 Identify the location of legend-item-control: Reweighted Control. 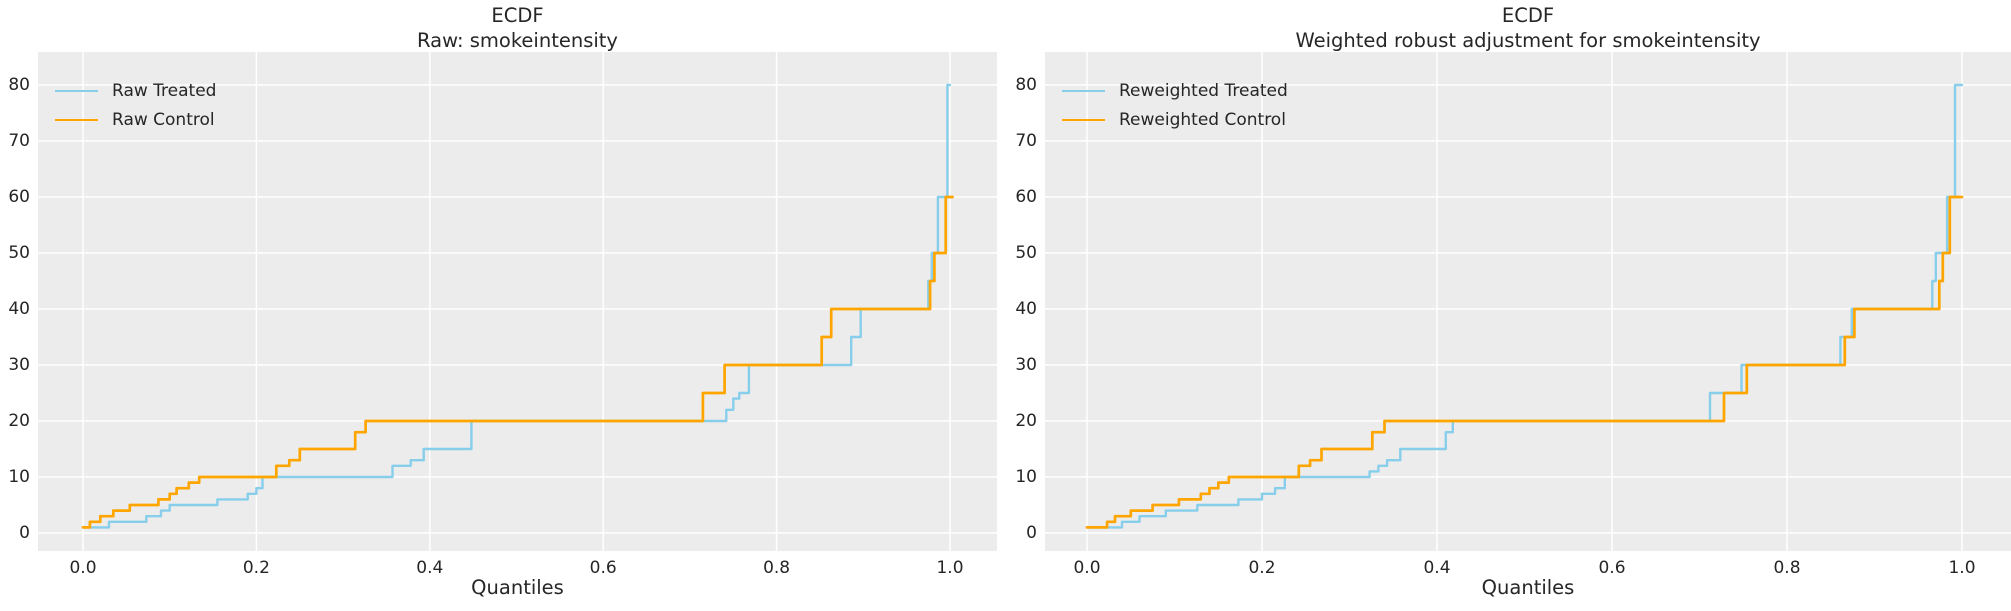
(1175, 119).